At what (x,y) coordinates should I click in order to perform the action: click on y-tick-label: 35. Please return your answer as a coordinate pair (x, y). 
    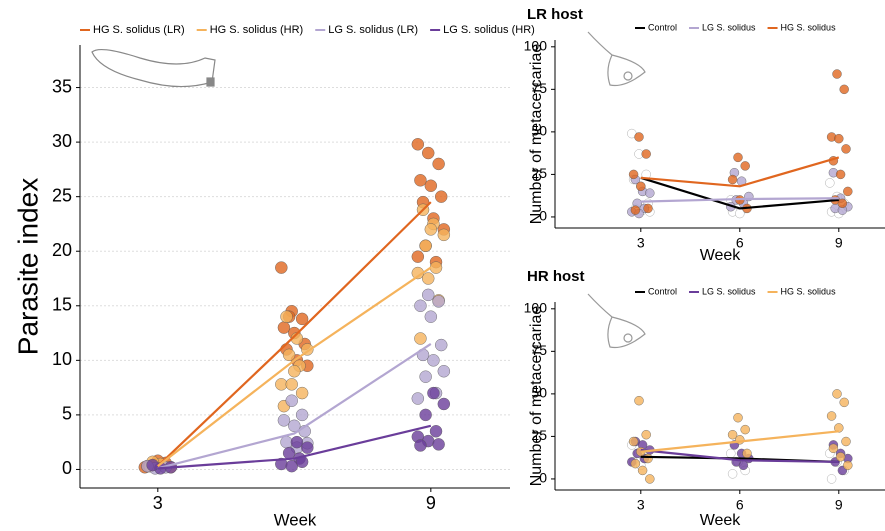
    Looking at the image, I should click on (62, 86).